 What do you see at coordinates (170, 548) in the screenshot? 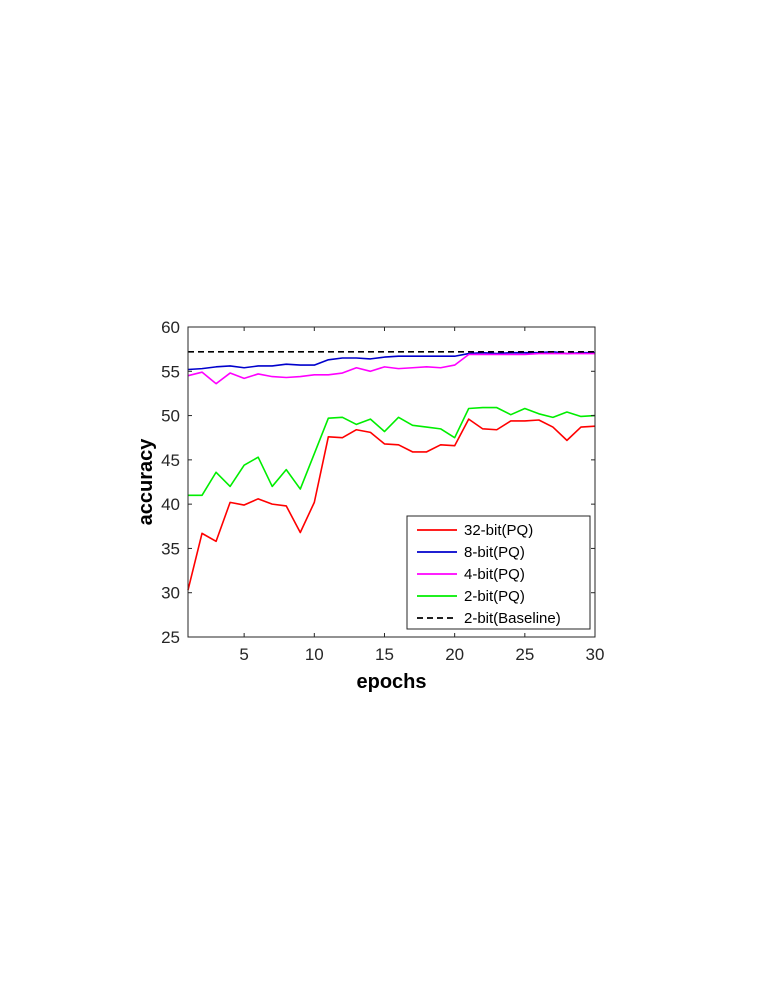
I see `y-tick-label: 35` at bounding box center [170, 548].